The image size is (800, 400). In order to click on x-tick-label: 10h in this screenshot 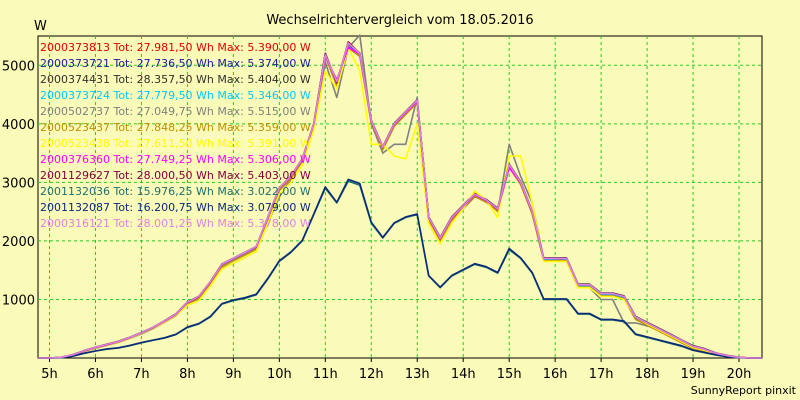, I will do `click(279, 374)`.